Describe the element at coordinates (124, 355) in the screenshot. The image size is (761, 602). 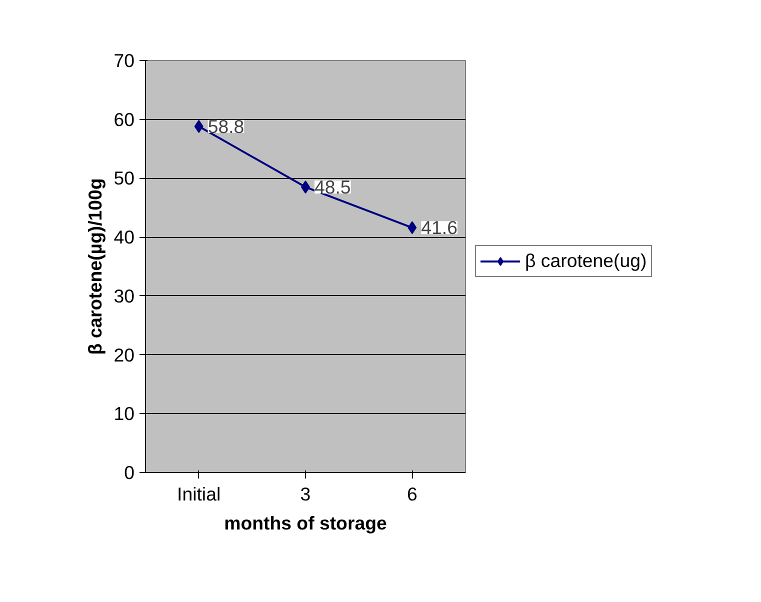
I see `y-tick-label: 20` at that location.